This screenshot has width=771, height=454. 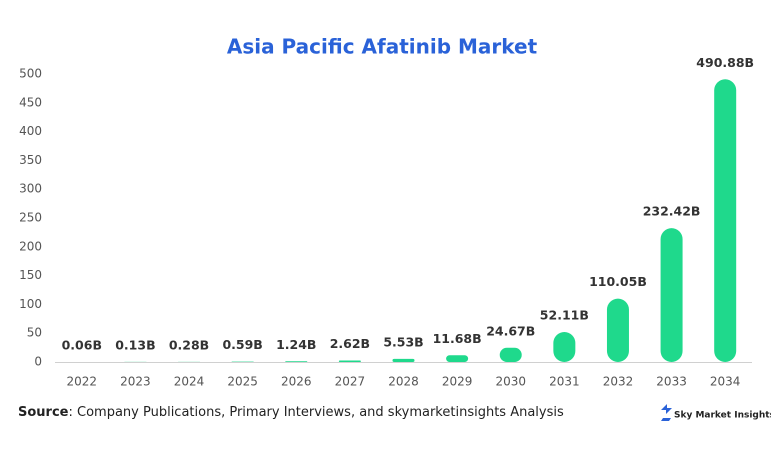 I want to click on y-tick-label: 200, so click(x=30, y=246).